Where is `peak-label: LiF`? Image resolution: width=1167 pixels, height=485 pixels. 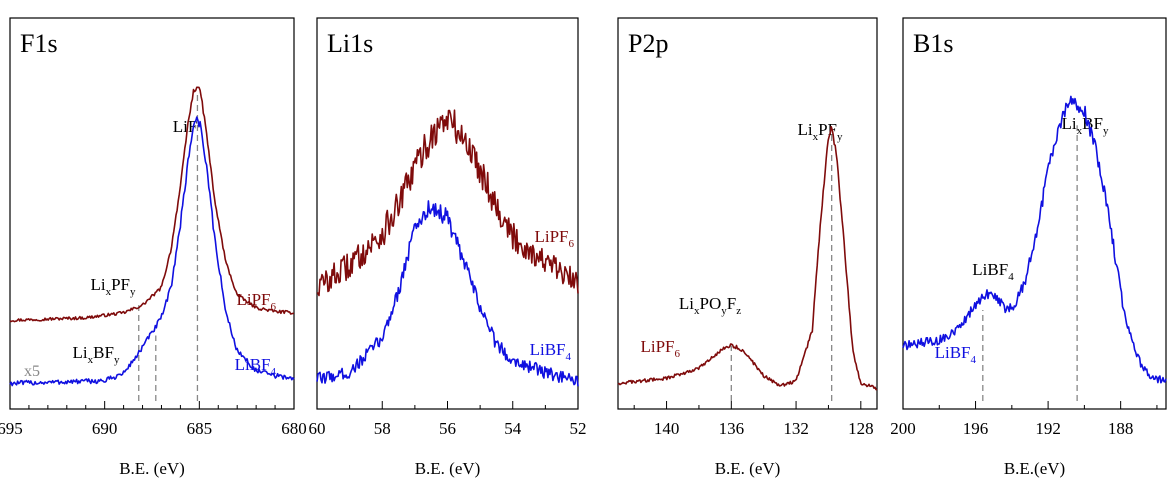
peak-label: LiF is located at coordinates (185, 126).